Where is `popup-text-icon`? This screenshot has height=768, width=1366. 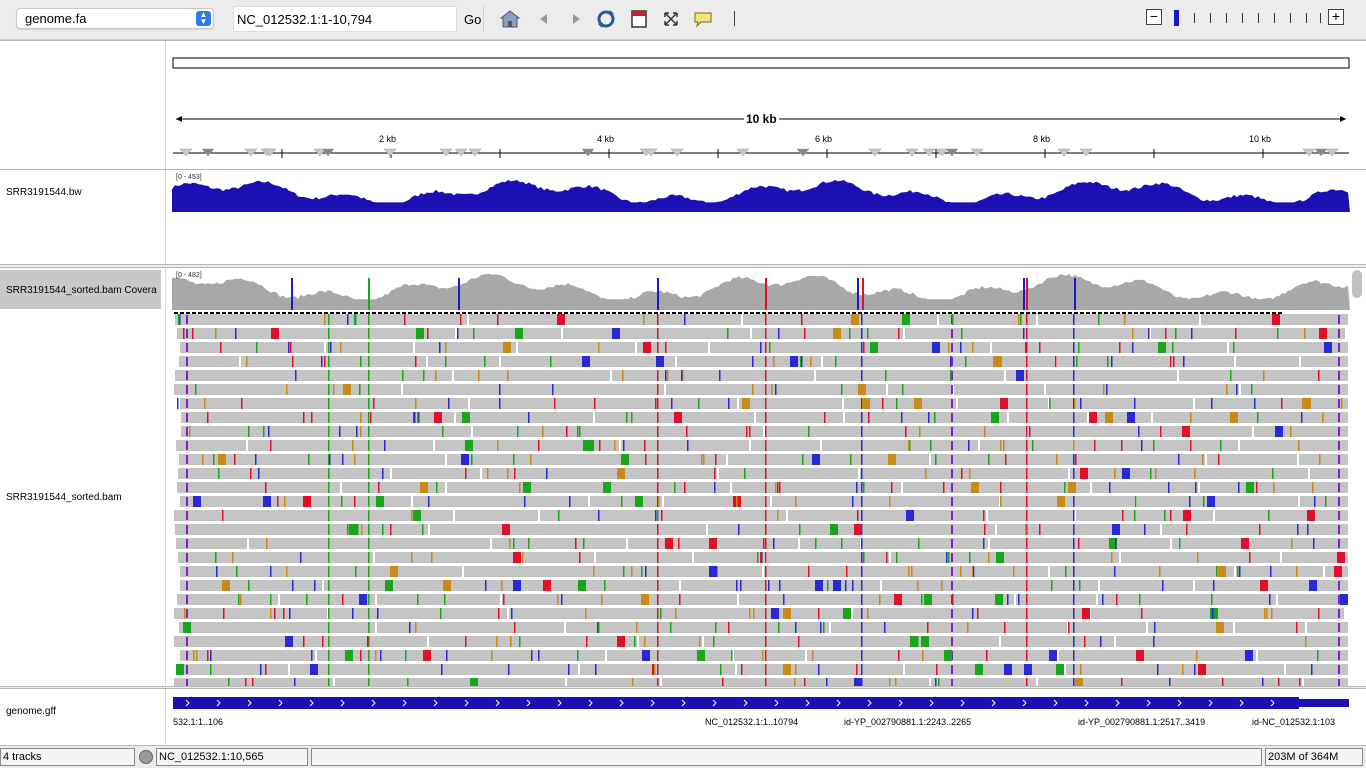
popup-text-icon is located at coordinates (703, 19).